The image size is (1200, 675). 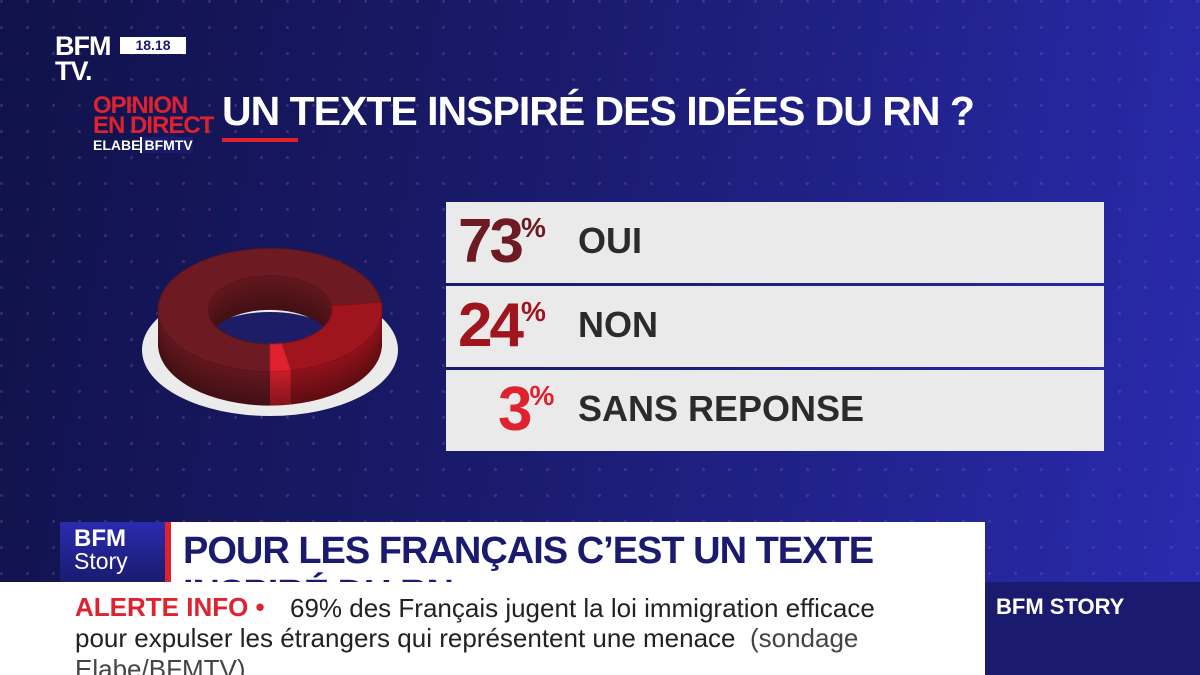 I want to click on result-row-oui: 73% OUI, so click(x=775, y=242).